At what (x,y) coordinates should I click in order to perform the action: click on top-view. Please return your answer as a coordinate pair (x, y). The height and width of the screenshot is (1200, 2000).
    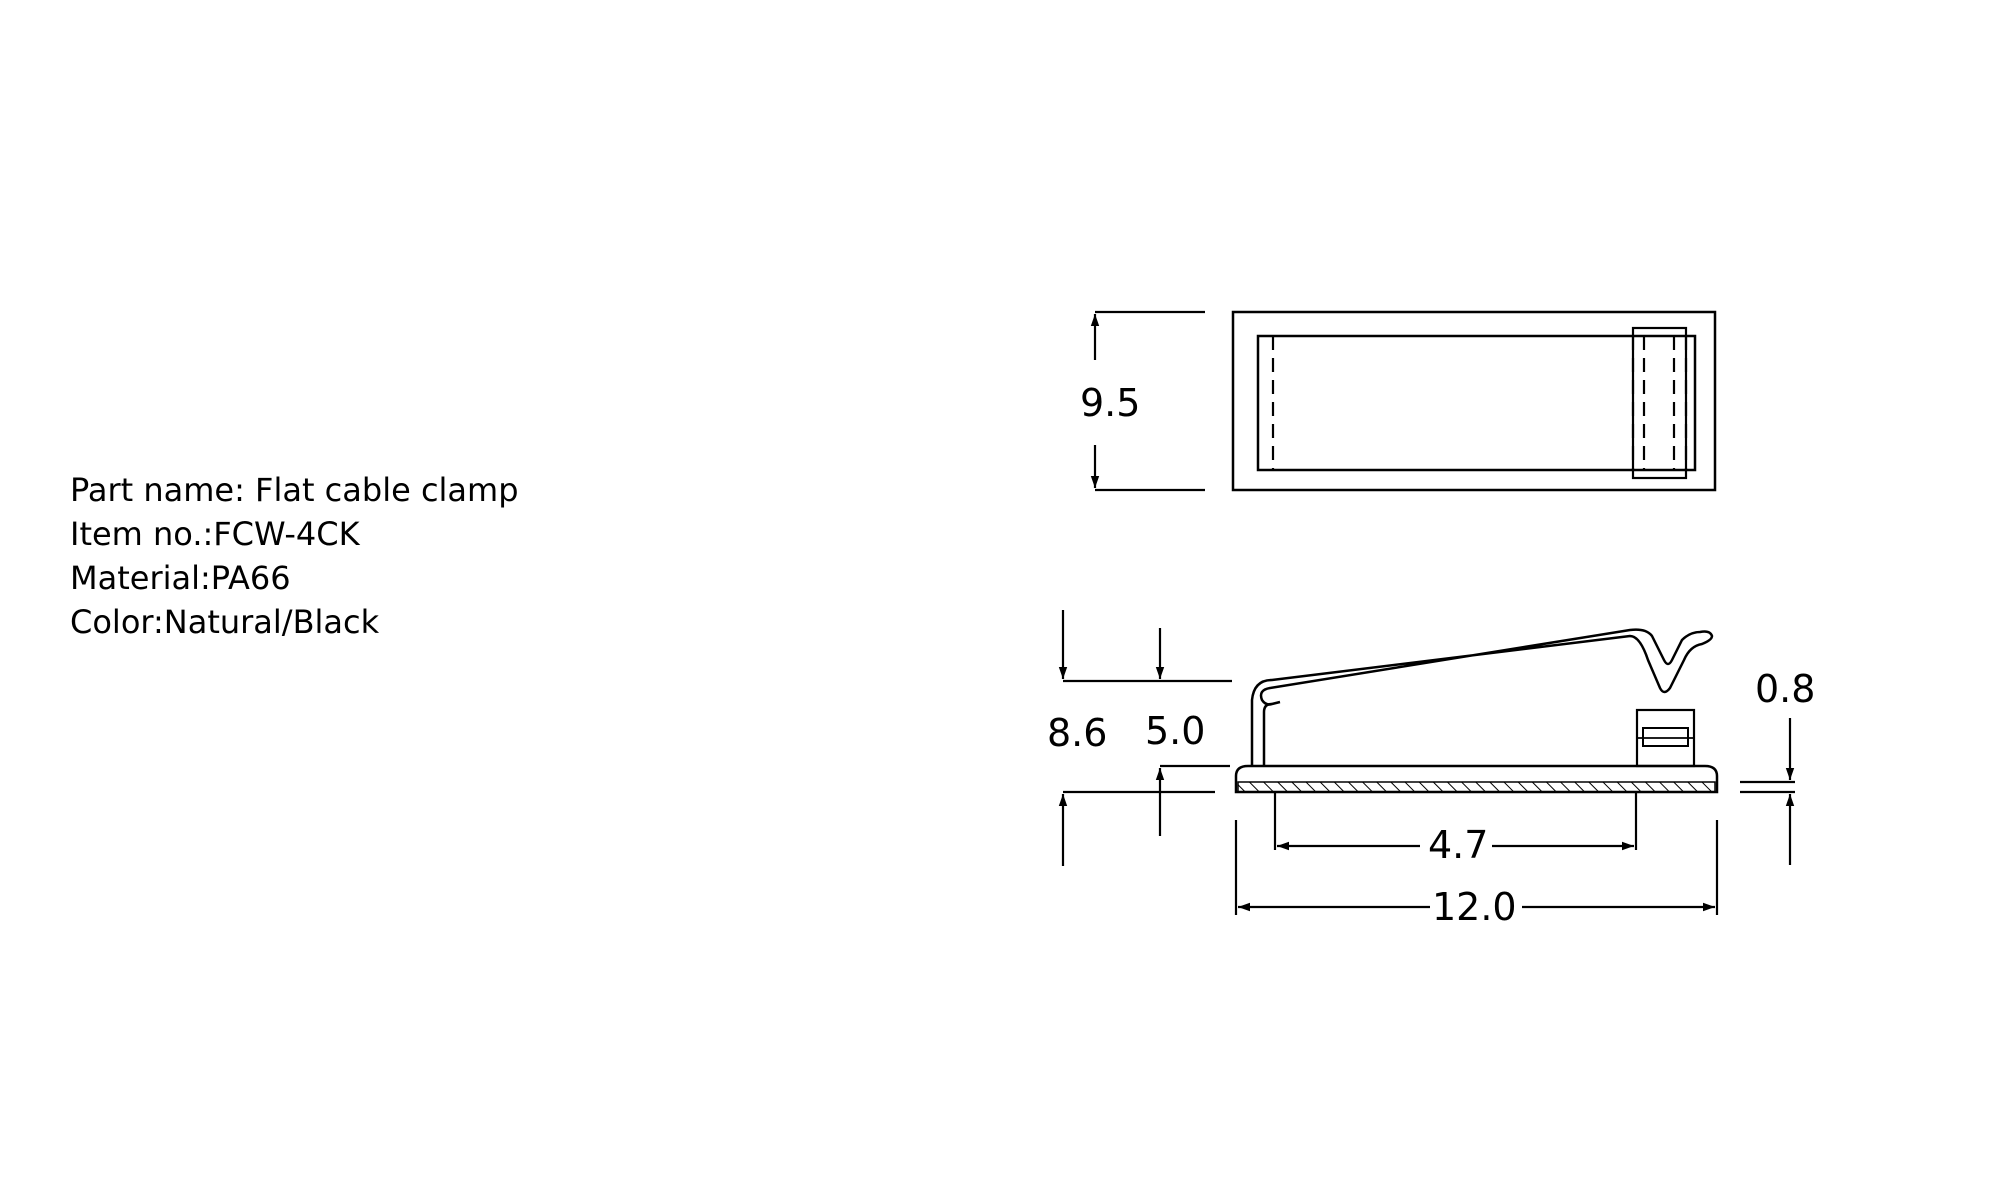
    Looking at the image, I should click on (1403, 401).